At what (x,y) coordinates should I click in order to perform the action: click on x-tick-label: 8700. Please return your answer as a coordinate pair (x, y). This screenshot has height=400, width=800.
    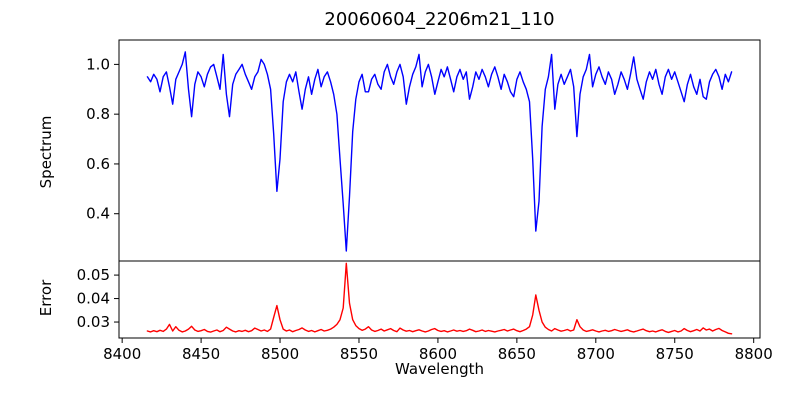
    Looking at the image, I should click on (596, 354).